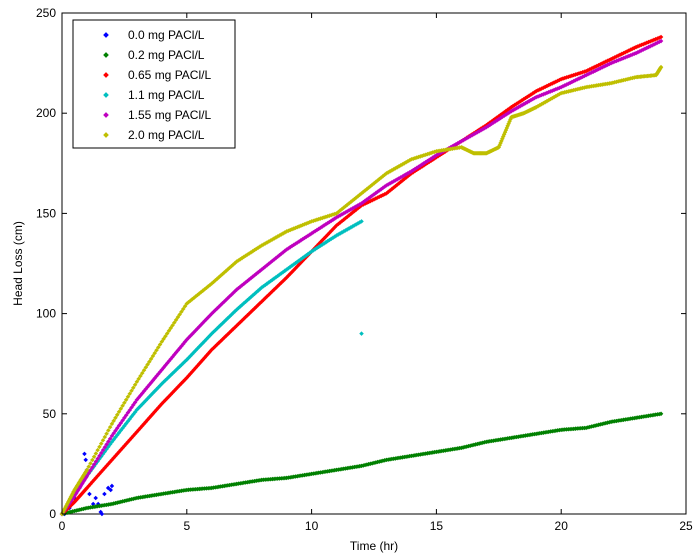  What do you see at coordinates (50, 414) in the screenshot?
I see `y-tick-label: 50` at bounding box center [50, 414].